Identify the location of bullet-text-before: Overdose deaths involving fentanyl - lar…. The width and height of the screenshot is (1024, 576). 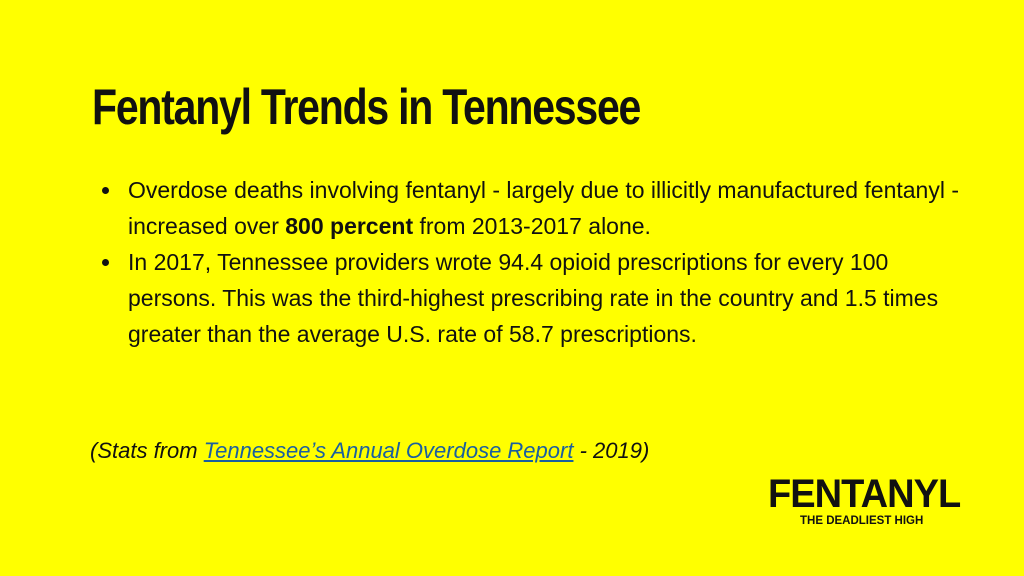
(543, 208).